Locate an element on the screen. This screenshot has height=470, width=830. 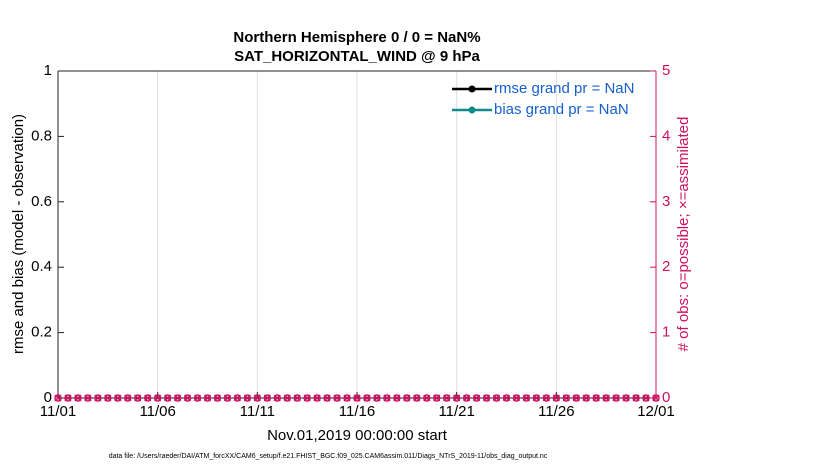
legend-label: rmse grand pr = NaN is located at coordinates (564, 88).